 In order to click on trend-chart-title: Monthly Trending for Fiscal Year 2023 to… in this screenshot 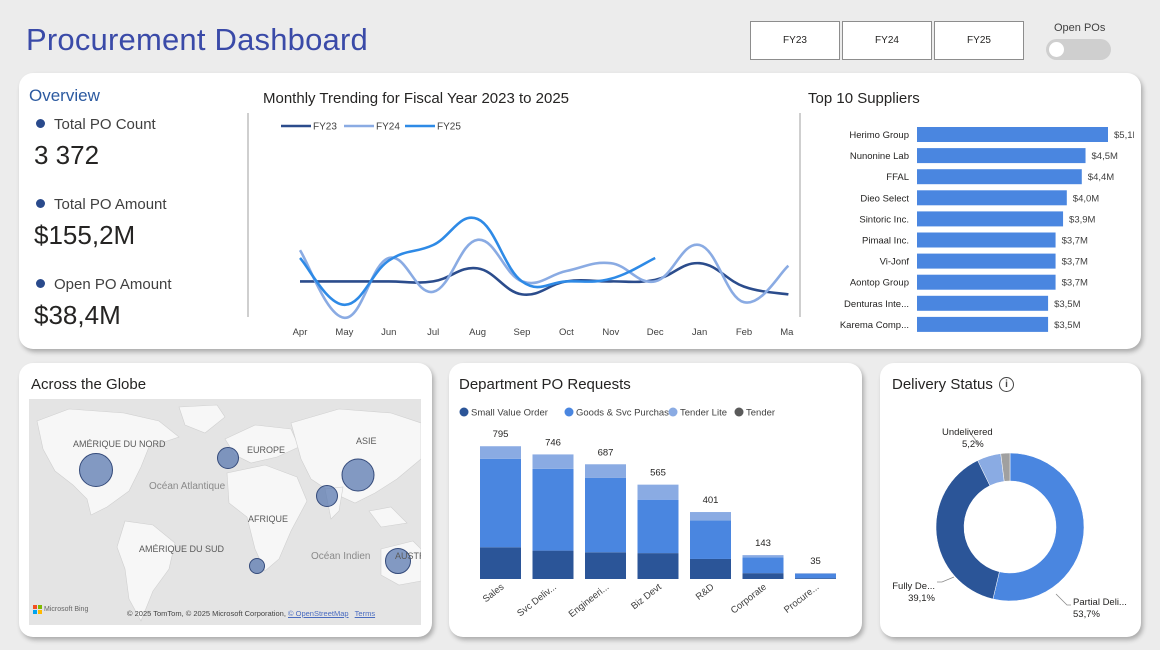, I will do `click(416, 98)`.